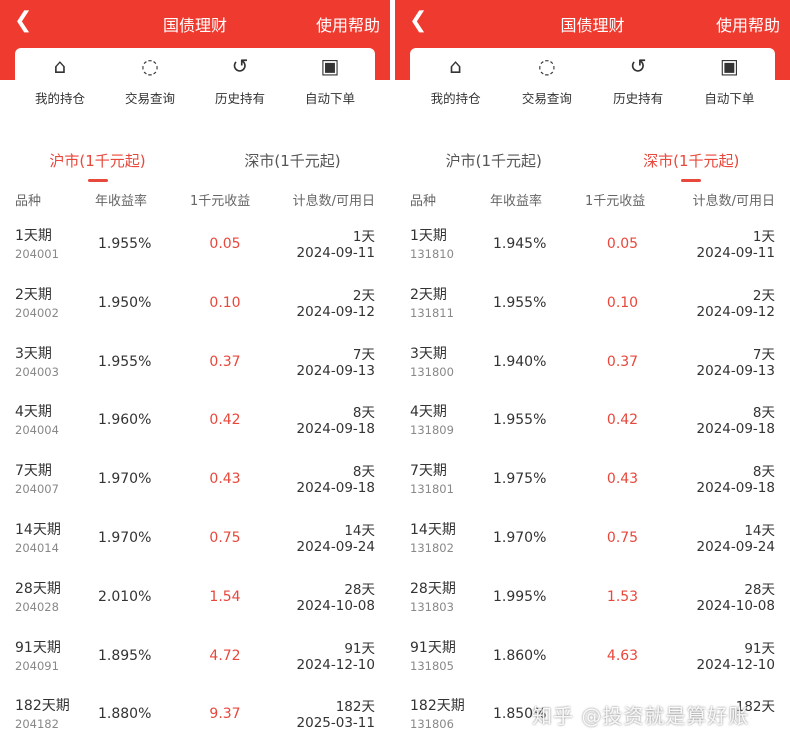 This screenshot has width=790, height=750. I want to click on available-date: 2024-09-12, so click(335, 311).